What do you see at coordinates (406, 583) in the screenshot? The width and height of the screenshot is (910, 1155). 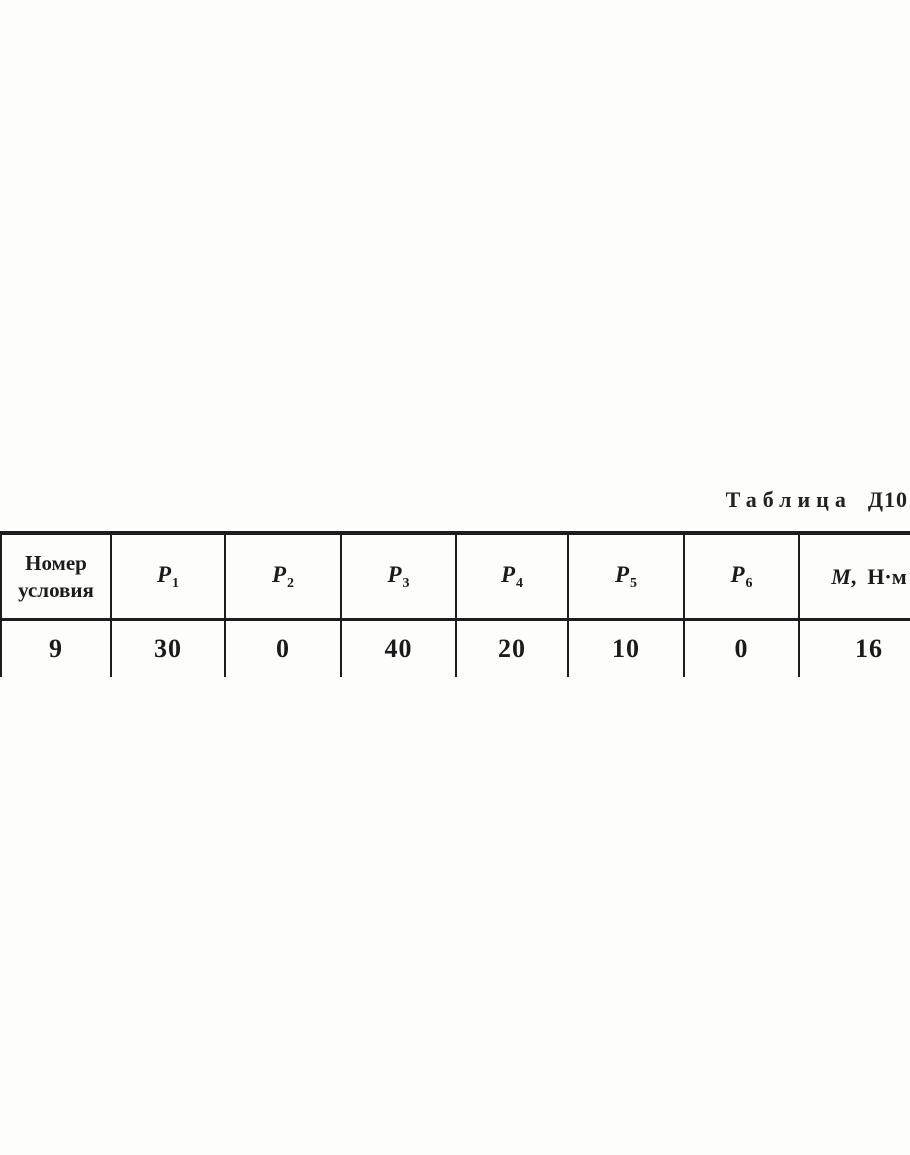 I see `header-p3-subscript: 3` at bounding box center [406, 583].